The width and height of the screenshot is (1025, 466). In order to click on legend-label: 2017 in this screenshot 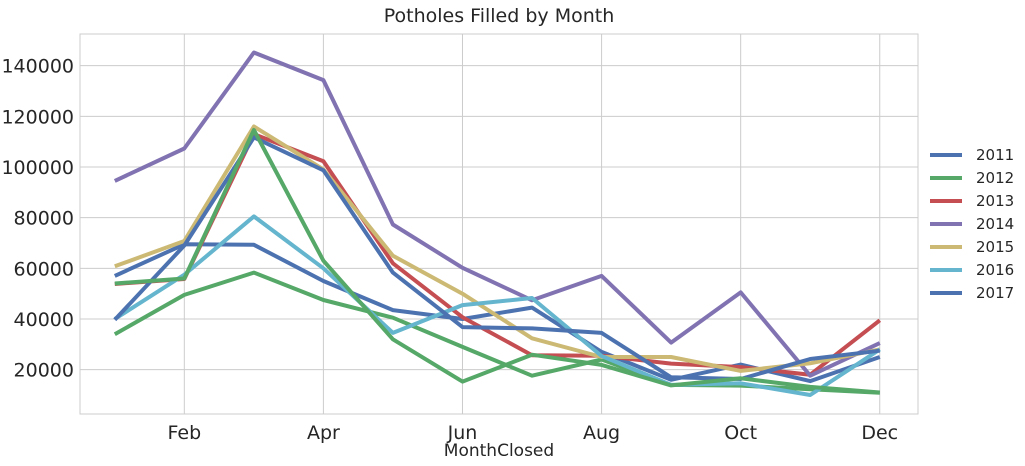, I will do `click(995, 293)`.